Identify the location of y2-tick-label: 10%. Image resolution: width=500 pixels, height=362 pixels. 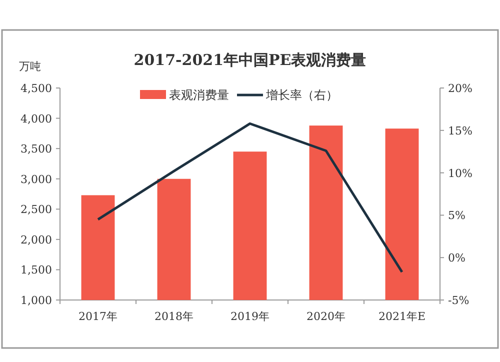
(460, 173).